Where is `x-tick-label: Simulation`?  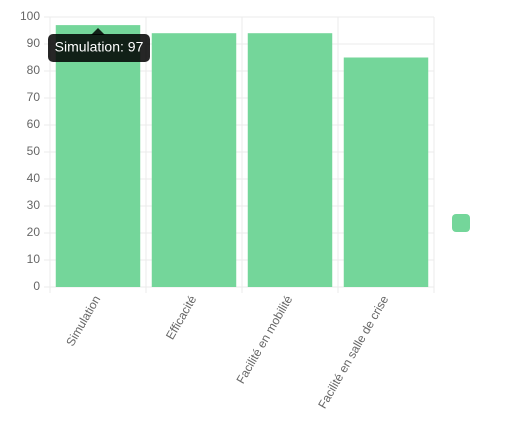
x-tick-label: Simulation is located at coordinates (83, 321).